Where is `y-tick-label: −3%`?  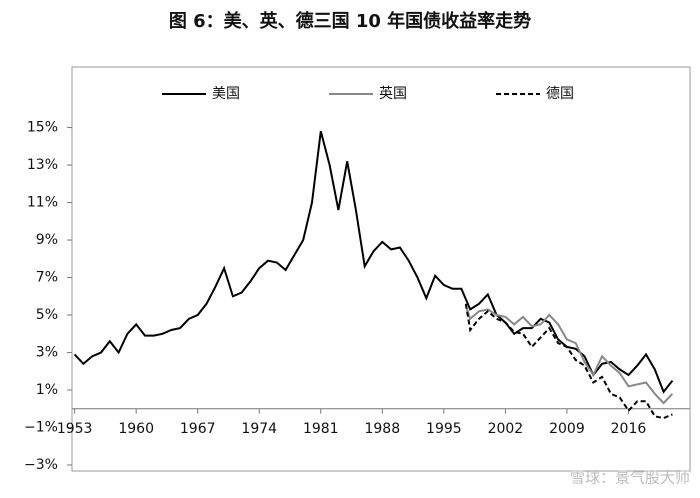 y-tick-label: −3% is located at coordinates (41, 465).